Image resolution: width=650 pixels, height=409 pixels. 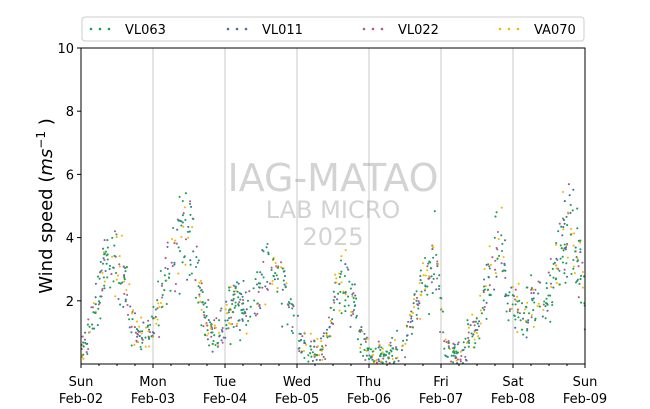 I want to click on legend-marker, so click(x=237, y=29).